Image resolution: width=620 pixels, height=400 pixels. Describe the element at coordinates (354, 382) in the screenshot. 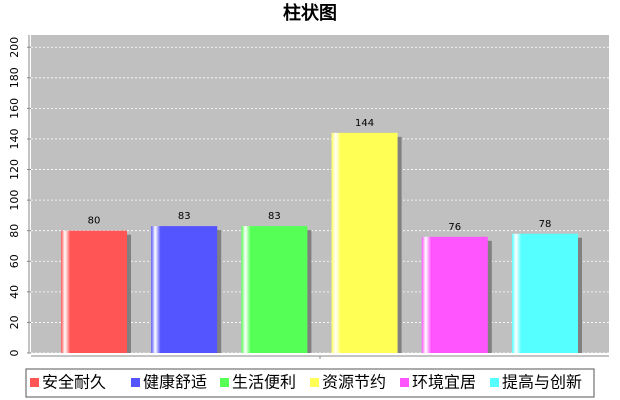

I see `legend-label: 资源节约` at that location.